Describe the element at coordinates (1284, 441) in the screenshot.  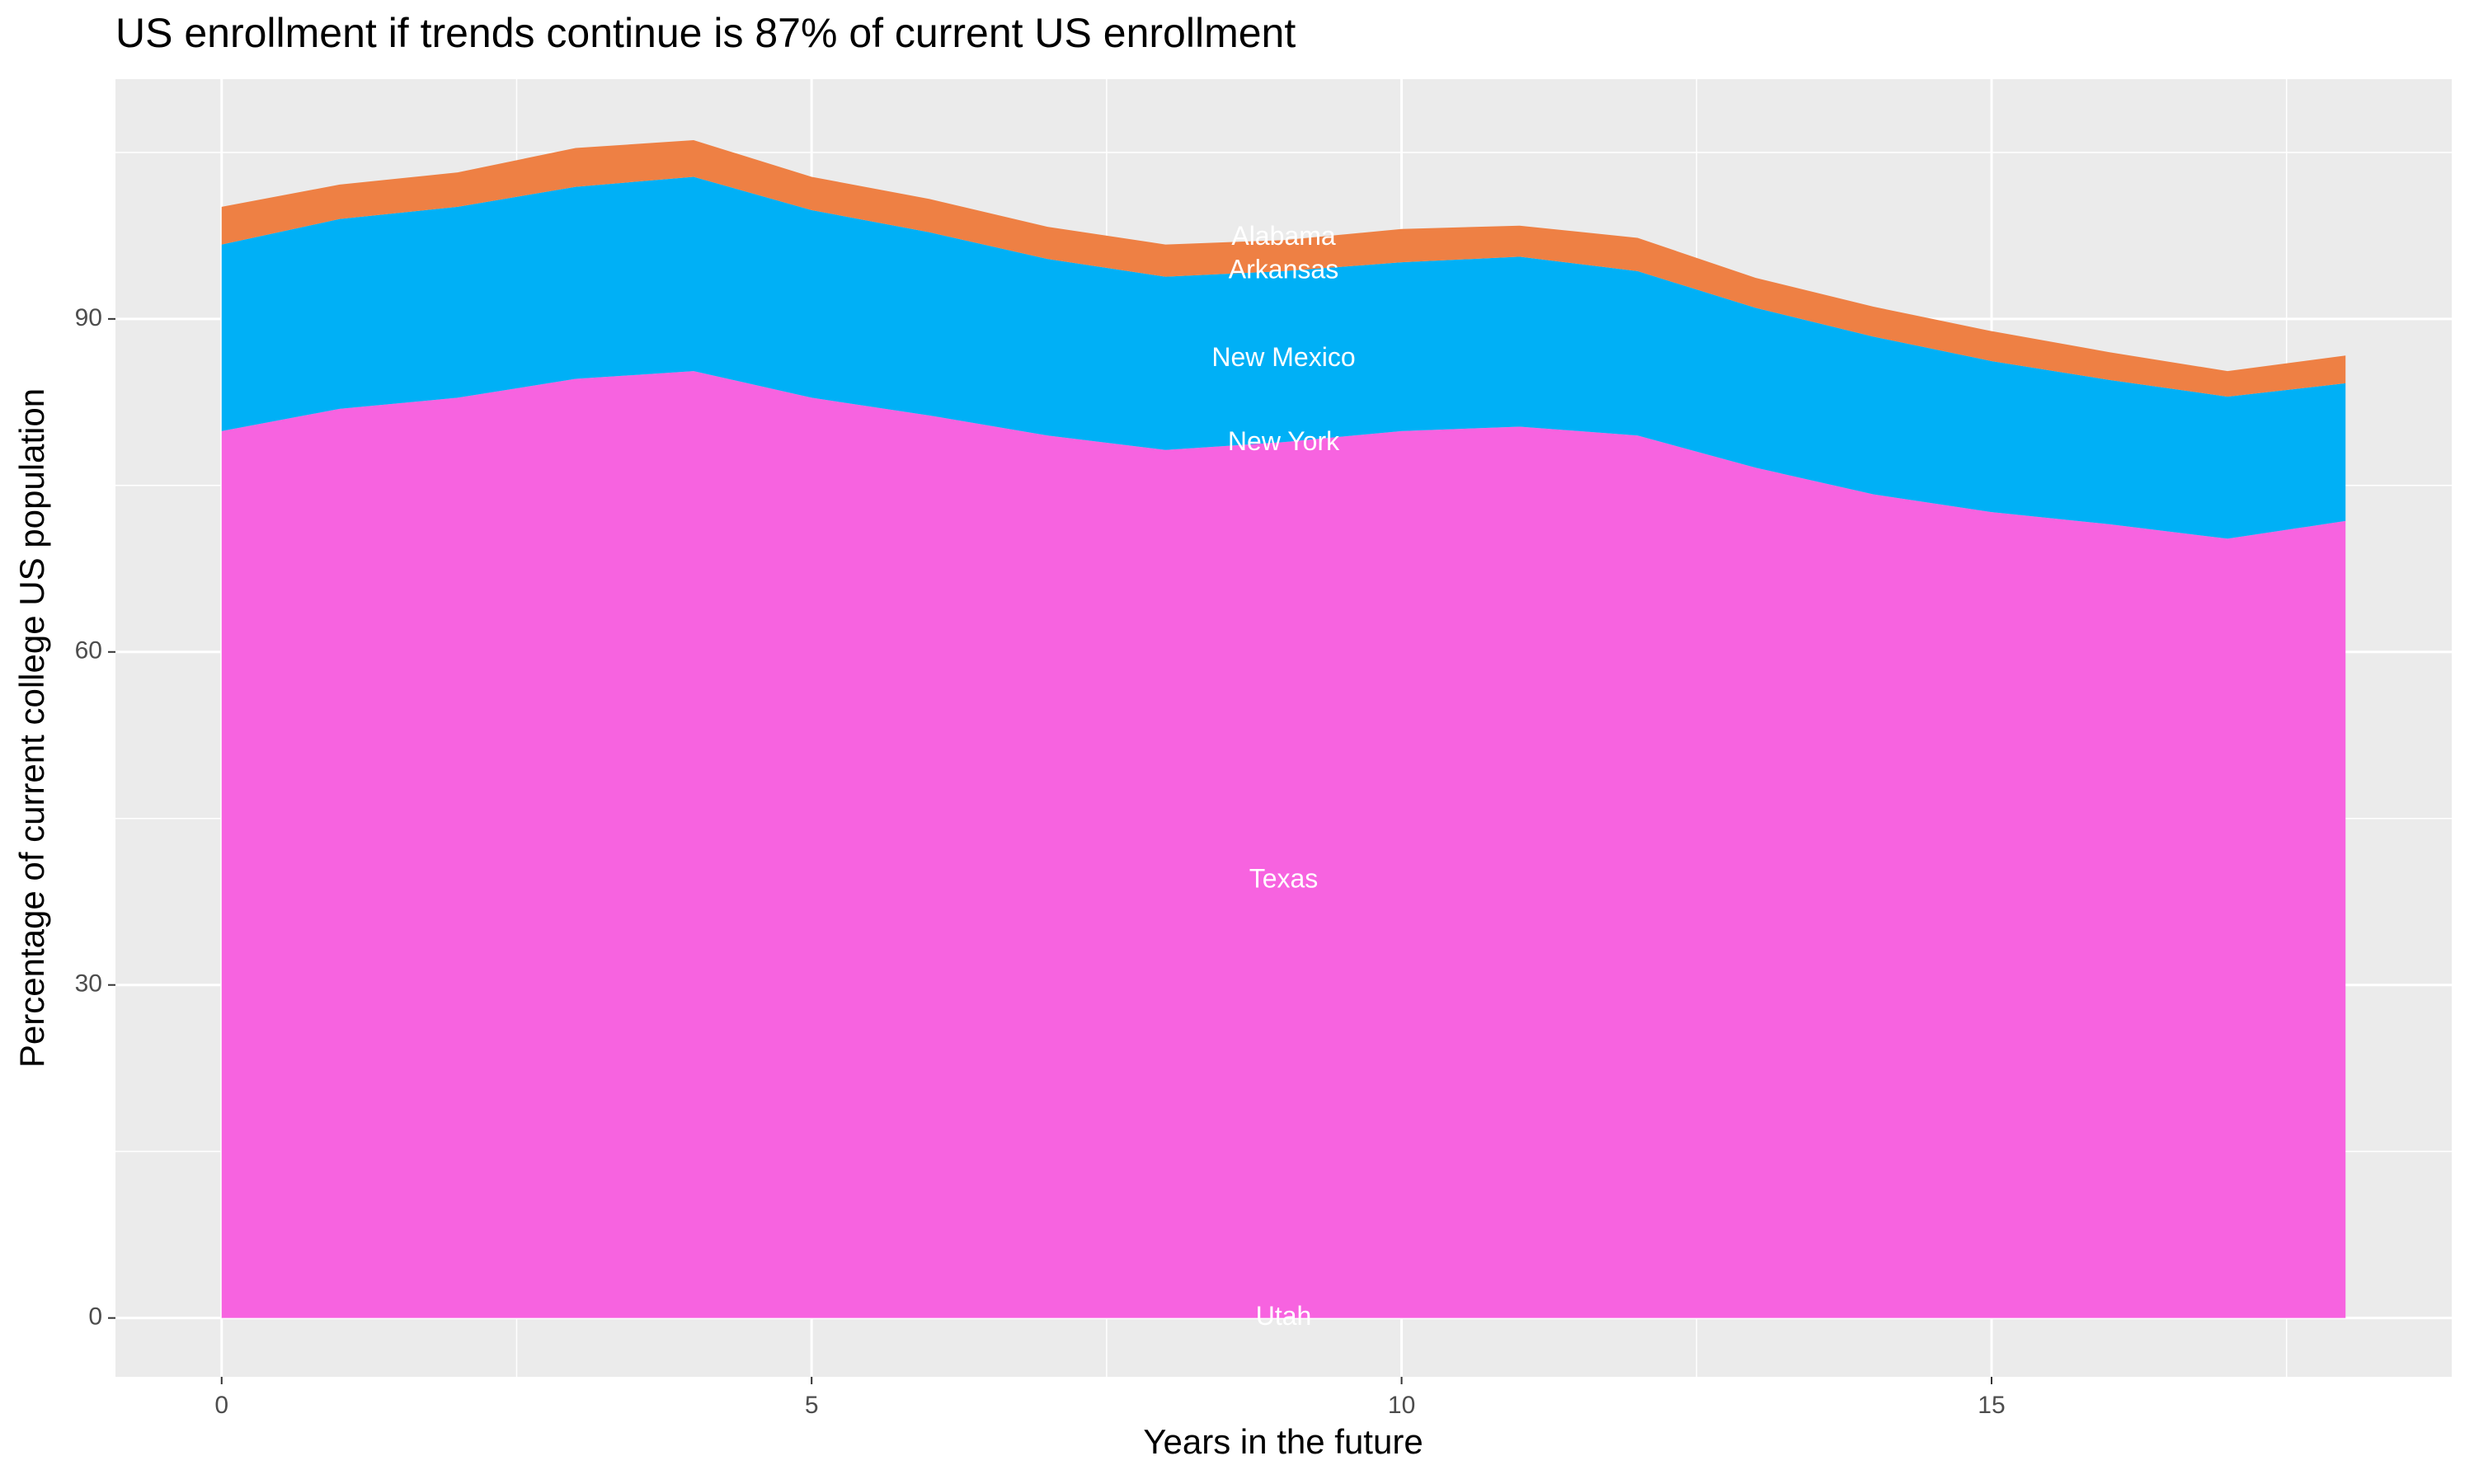
I see `area-label: New York` at that location.